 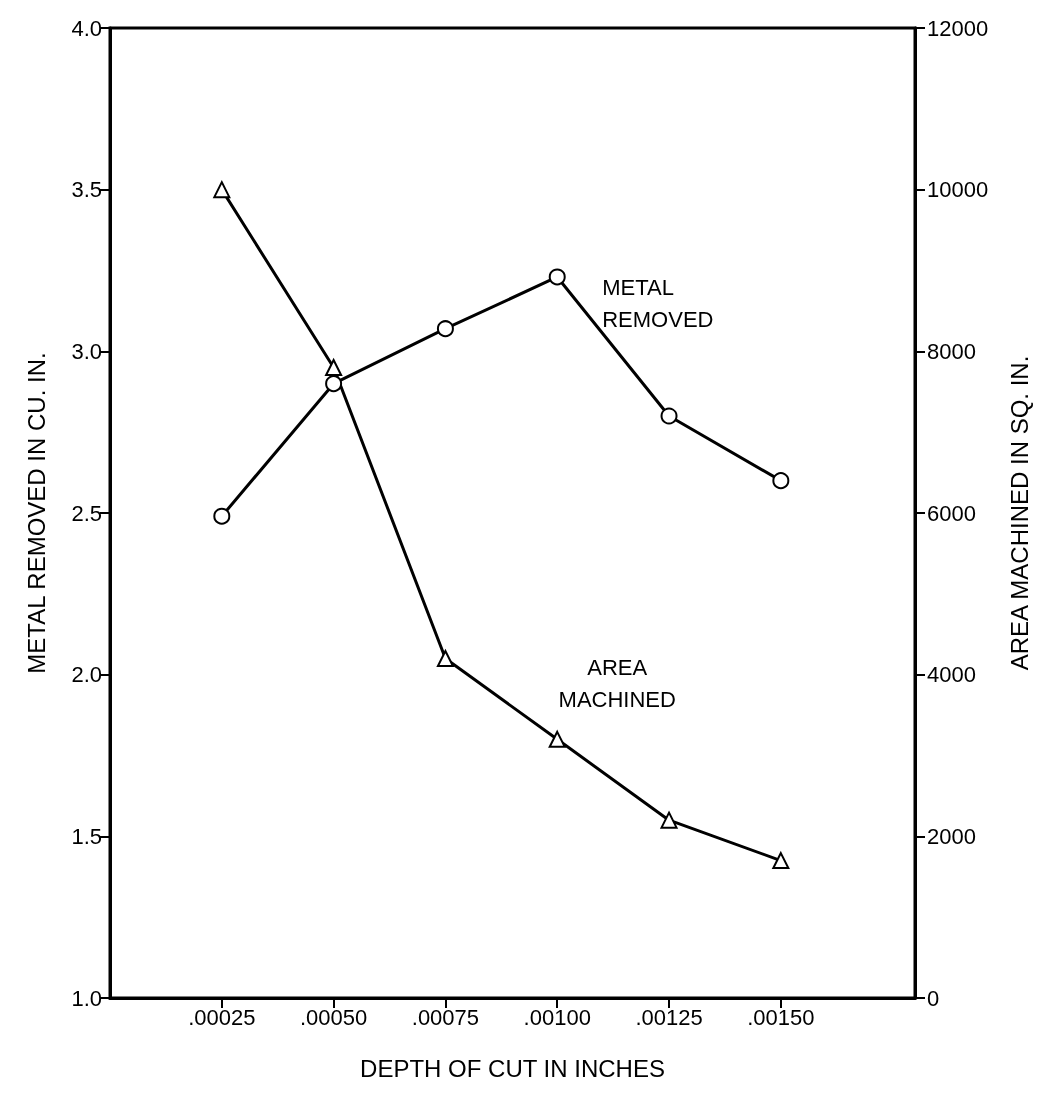 I want to click on y2-tick-label: 10000, so click(x=958, y=190).